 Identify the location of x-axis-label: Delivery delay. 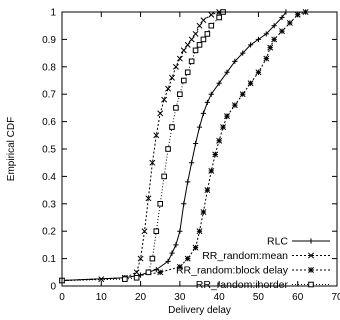
(199, 310).